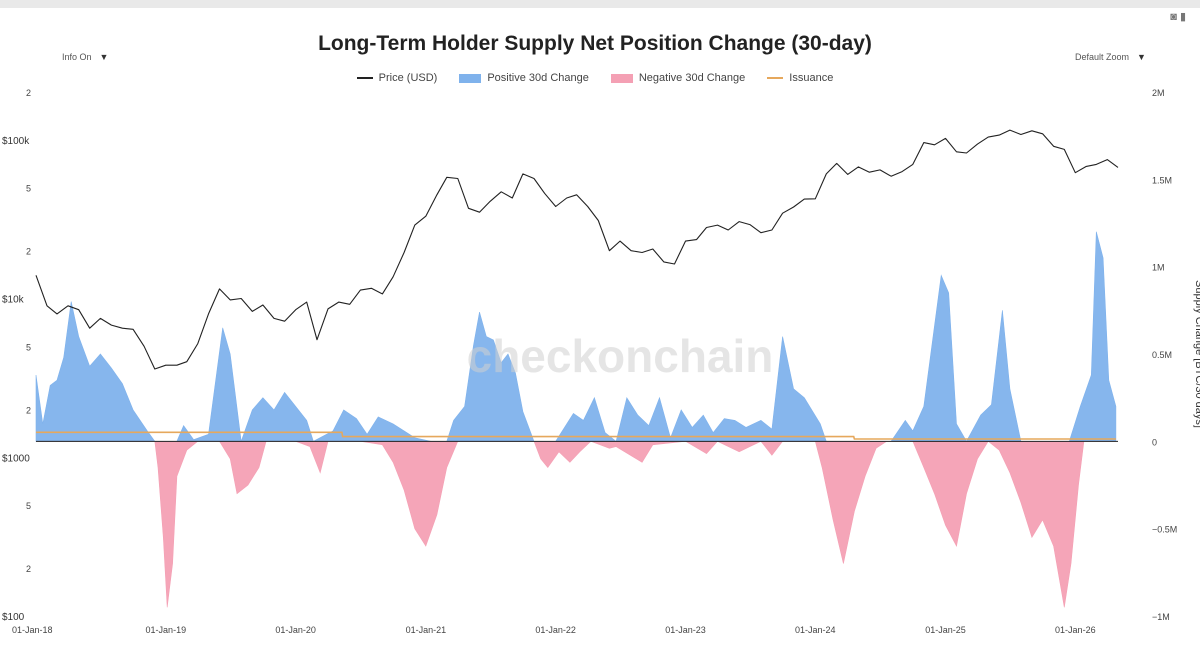 This screenshot has width=1200, height=650. What do you see at coordinates (600, 4) in the screenshot?
I see `browser-top-strip` at bounding box center [600, 4].